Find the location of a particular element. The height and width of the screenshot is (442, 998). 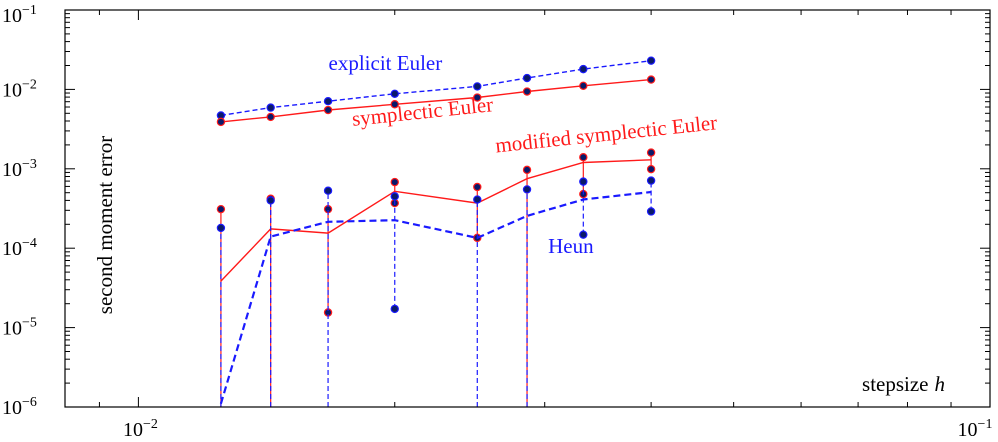

y-tick-label: 10⁻⁴ is located at coordinates (19, 248).